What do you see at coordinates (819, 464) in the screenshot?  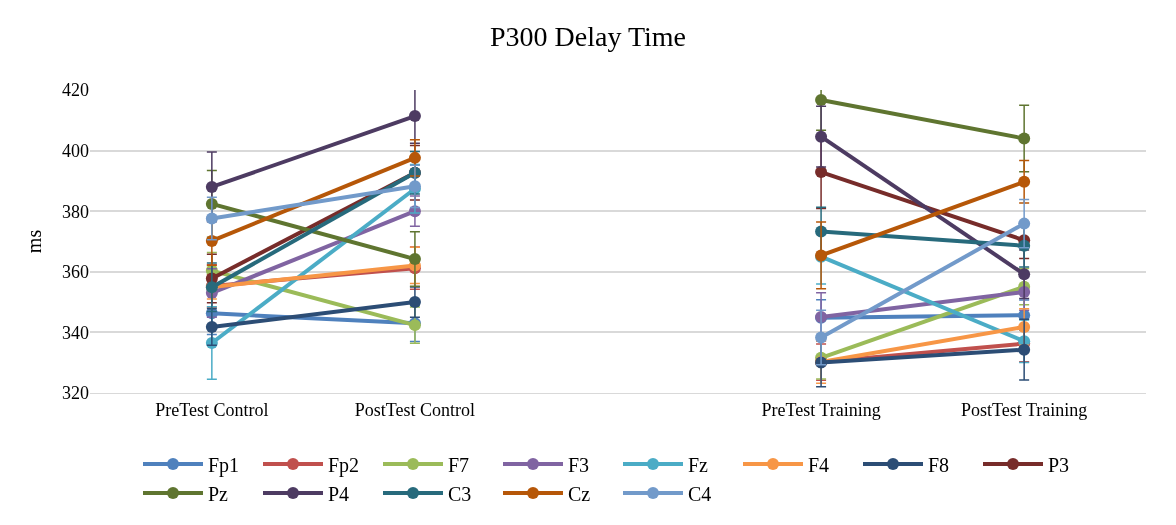 I see `legend-label: F4` at bounding box center [819, 464].